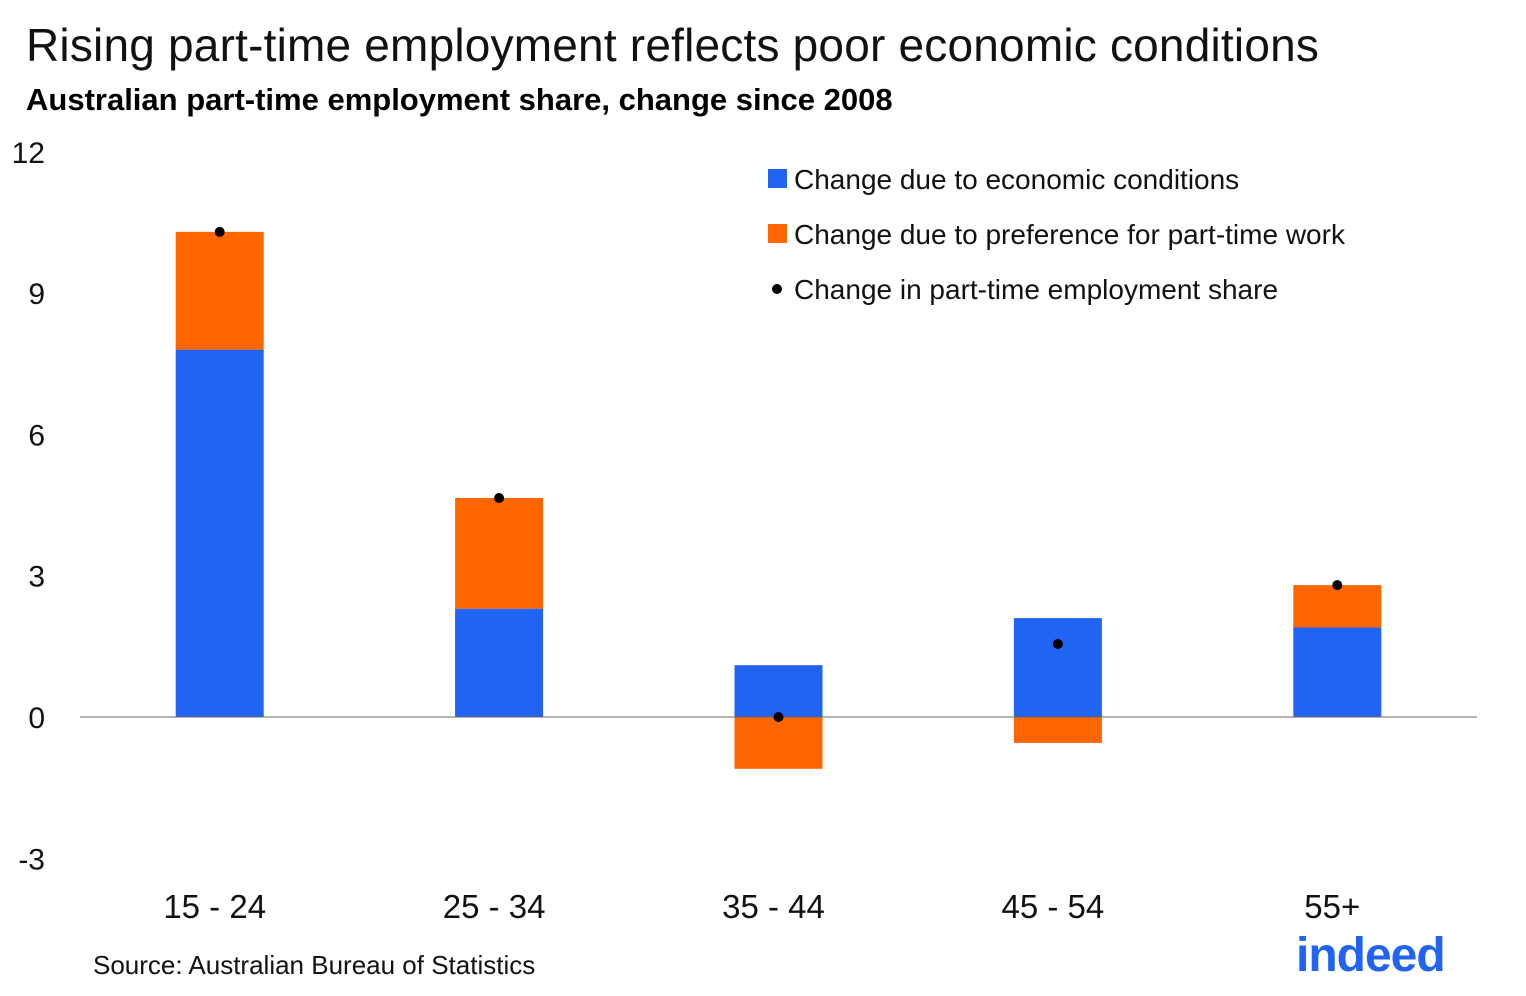  What do you see at coordinates (1053, 906) in the screenshot?
I see `x-tick-label: 45 - 54` at bounding box center [1053, 906].